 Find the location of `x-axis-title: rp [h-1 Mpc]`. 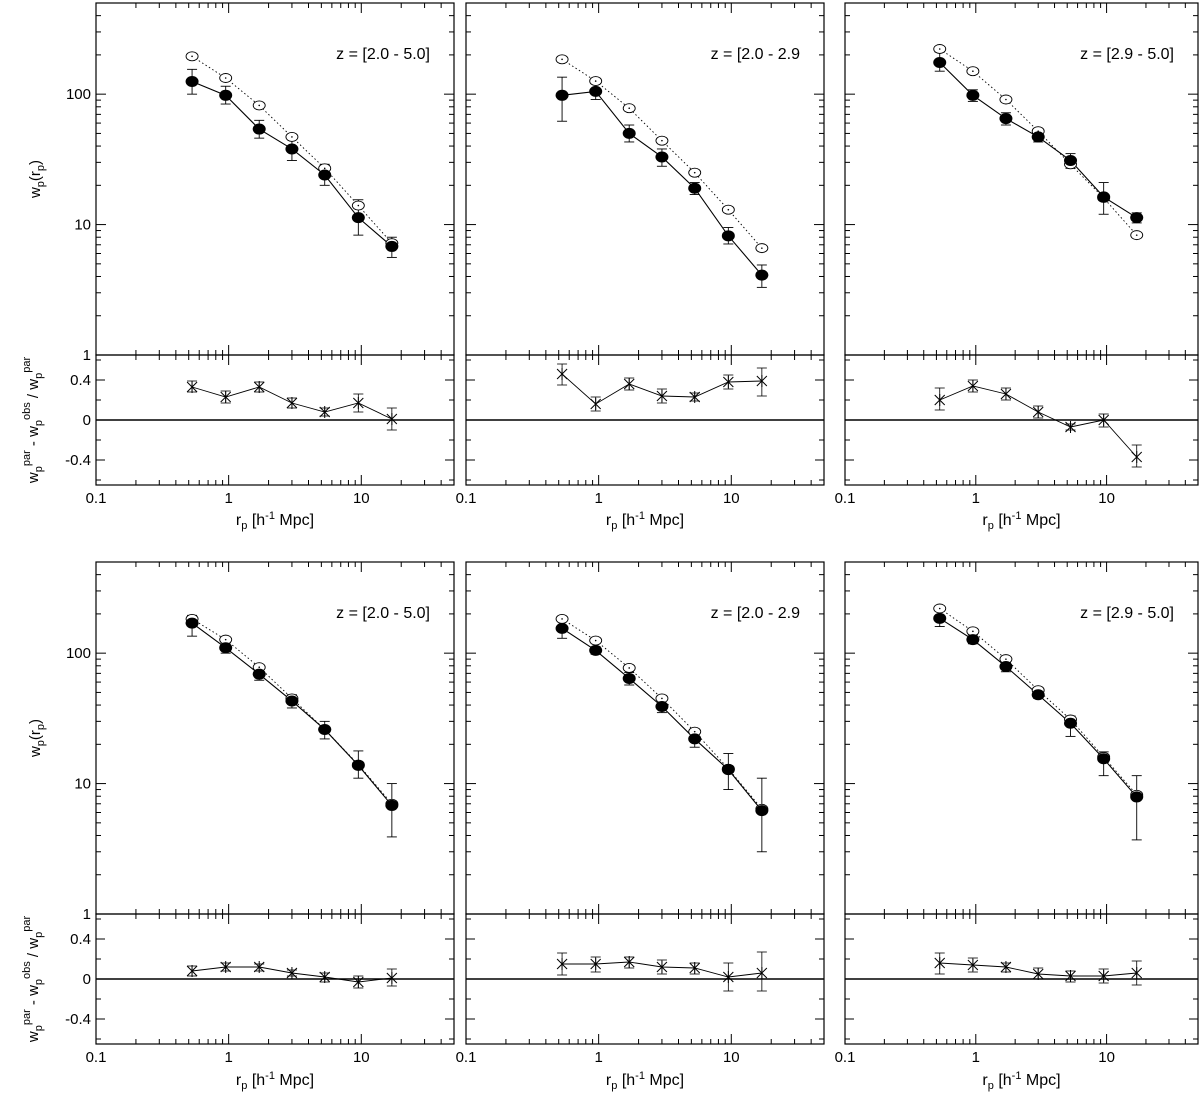

x-axis-title: rp [h-1 Mpc] is located at coordinates (645, 521).